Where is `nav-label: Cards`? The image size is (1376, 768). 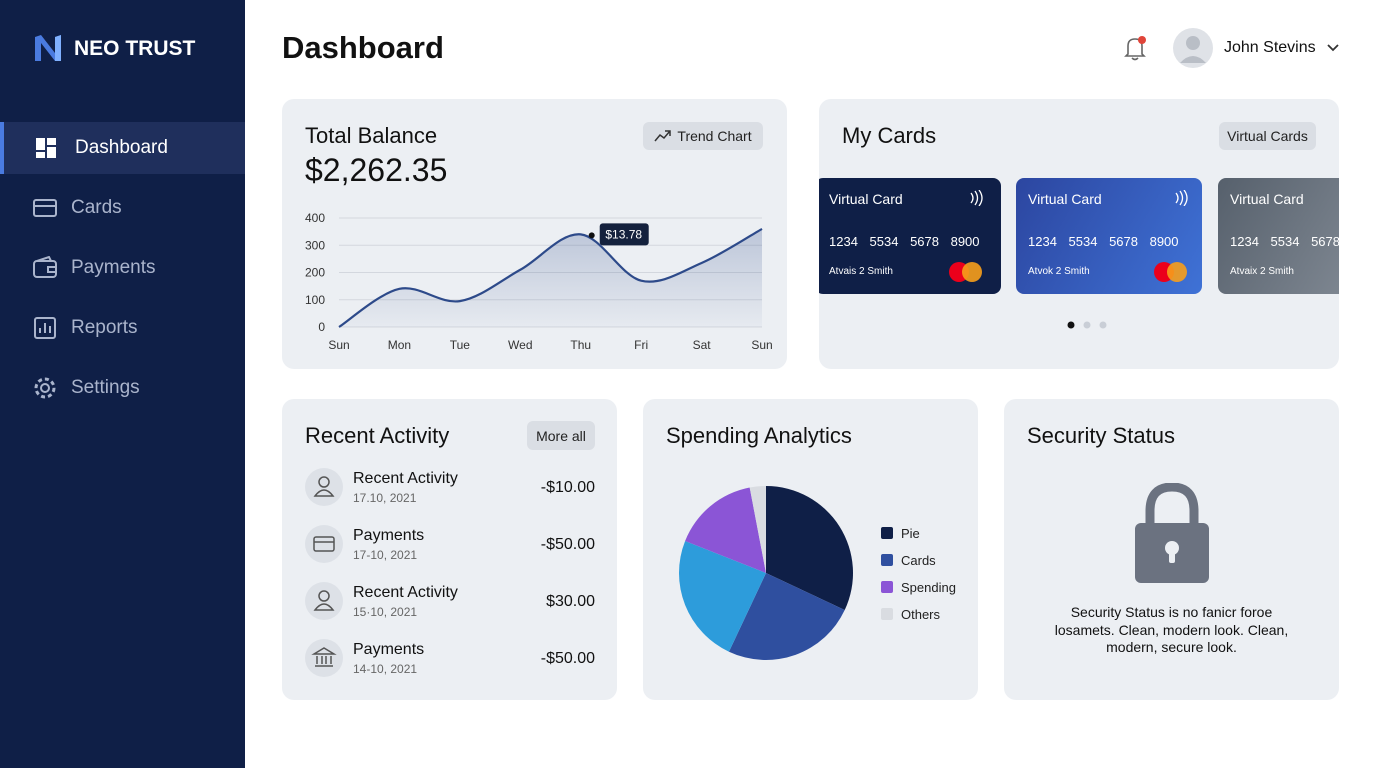 nav-label: Cards is located at coordinates (96, 207).